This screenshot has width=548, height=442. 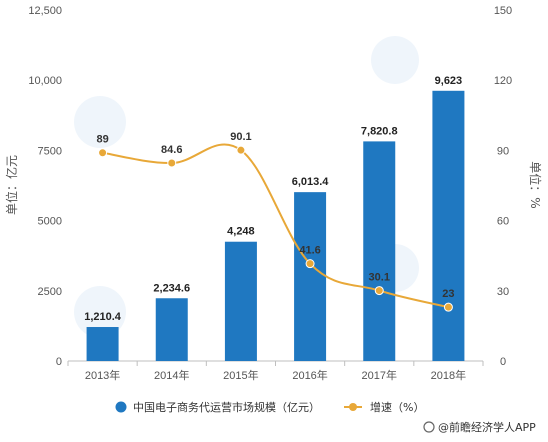 I want to click on x-tick-label: 2013年, so click(x=102, y=375).